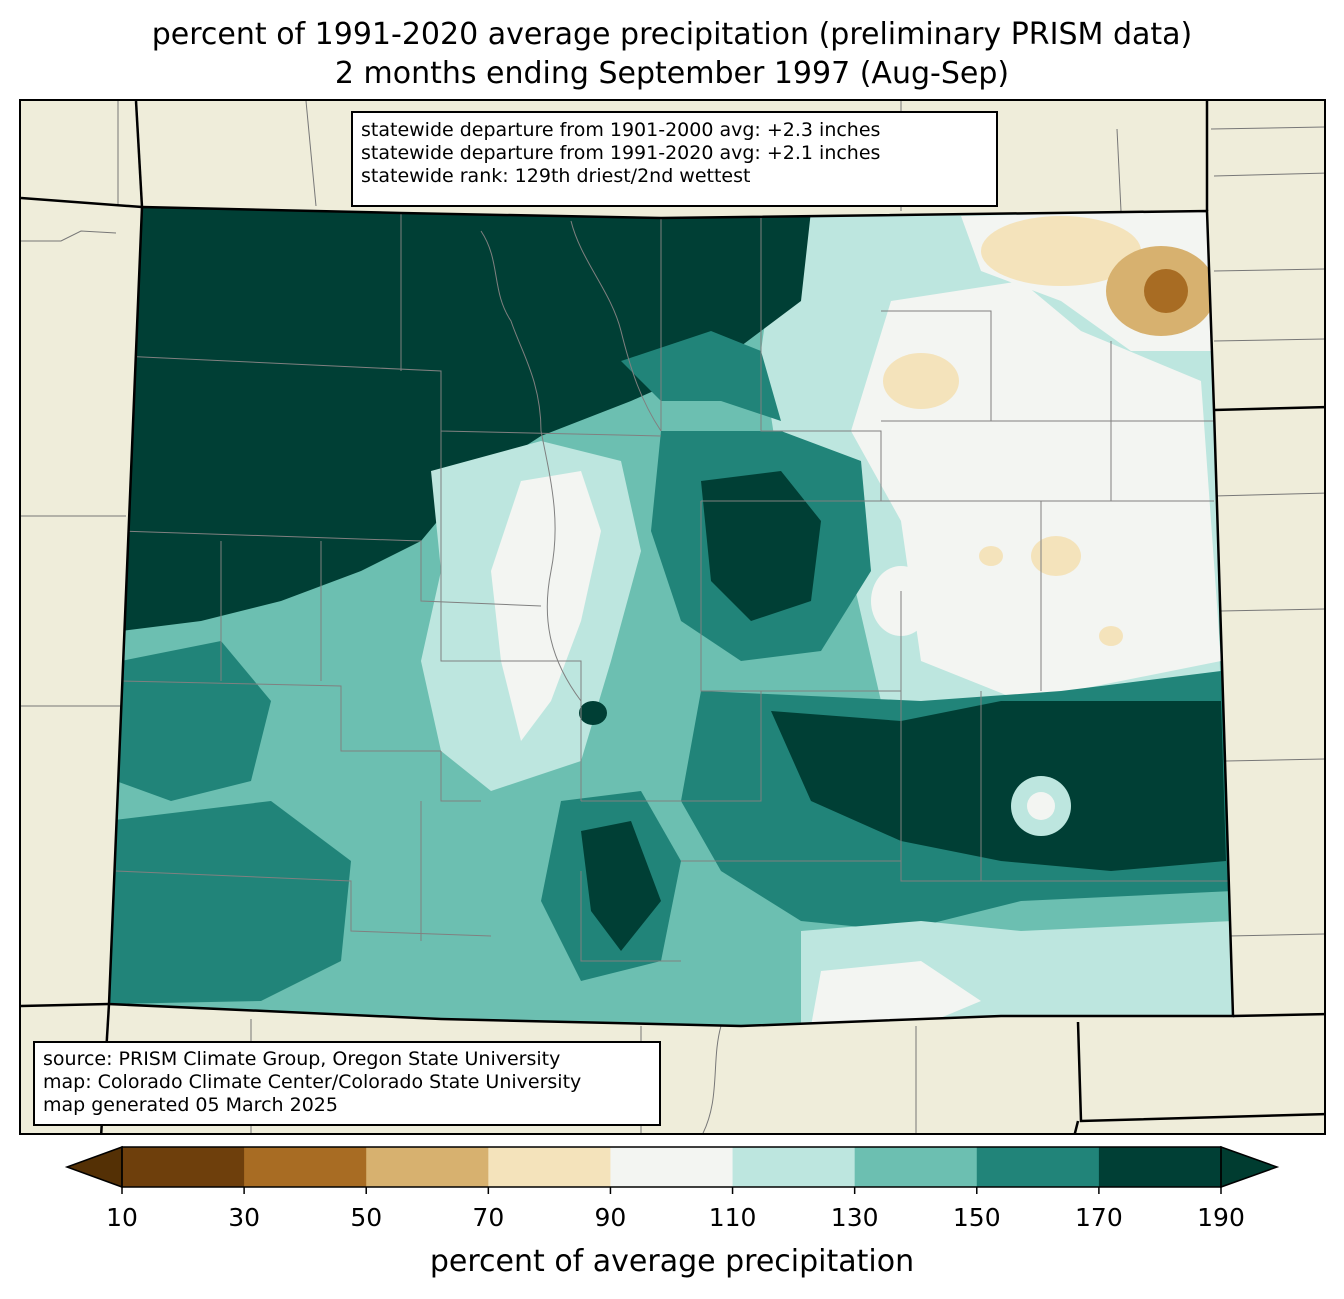 This screenshot has height=1299, width=1344. Describe the element at coordinates (732, 1217) in the screenshot. I see `colorbar-tick-label-110: 110` at that location.